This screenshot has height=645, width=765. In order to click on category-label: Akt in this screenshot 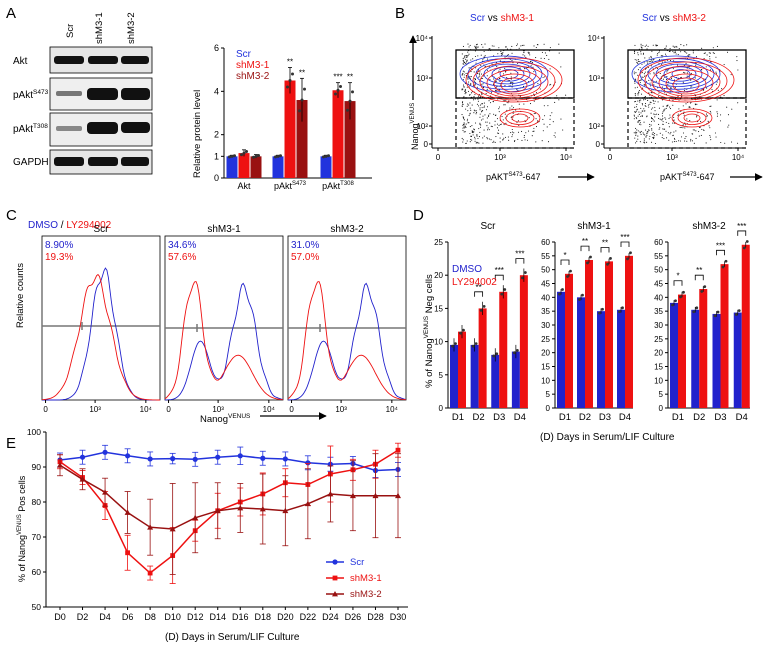, I will do `click(244, 186)`.